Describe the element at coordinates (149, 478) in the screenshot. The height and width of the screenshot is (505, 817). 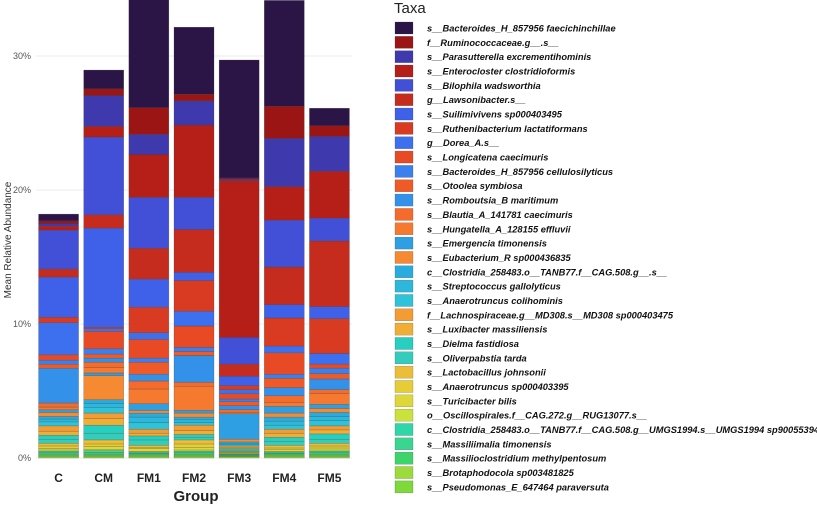
I see `x-tick-label: FM1` at that location.